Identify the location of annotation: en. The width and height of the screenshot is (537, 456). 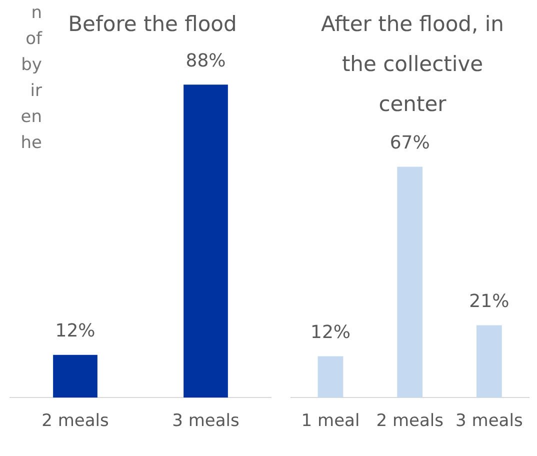
(31, 117).